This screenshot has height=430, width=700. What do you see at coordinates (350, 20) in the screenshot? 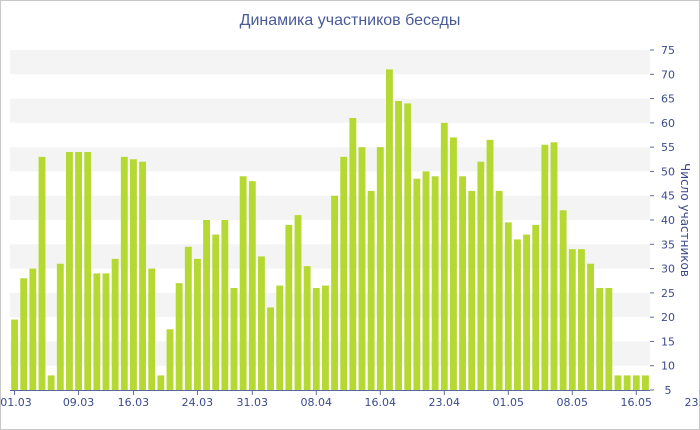
I see `chart-title: Динамика участников беседы` at bounding box center [350, 20].